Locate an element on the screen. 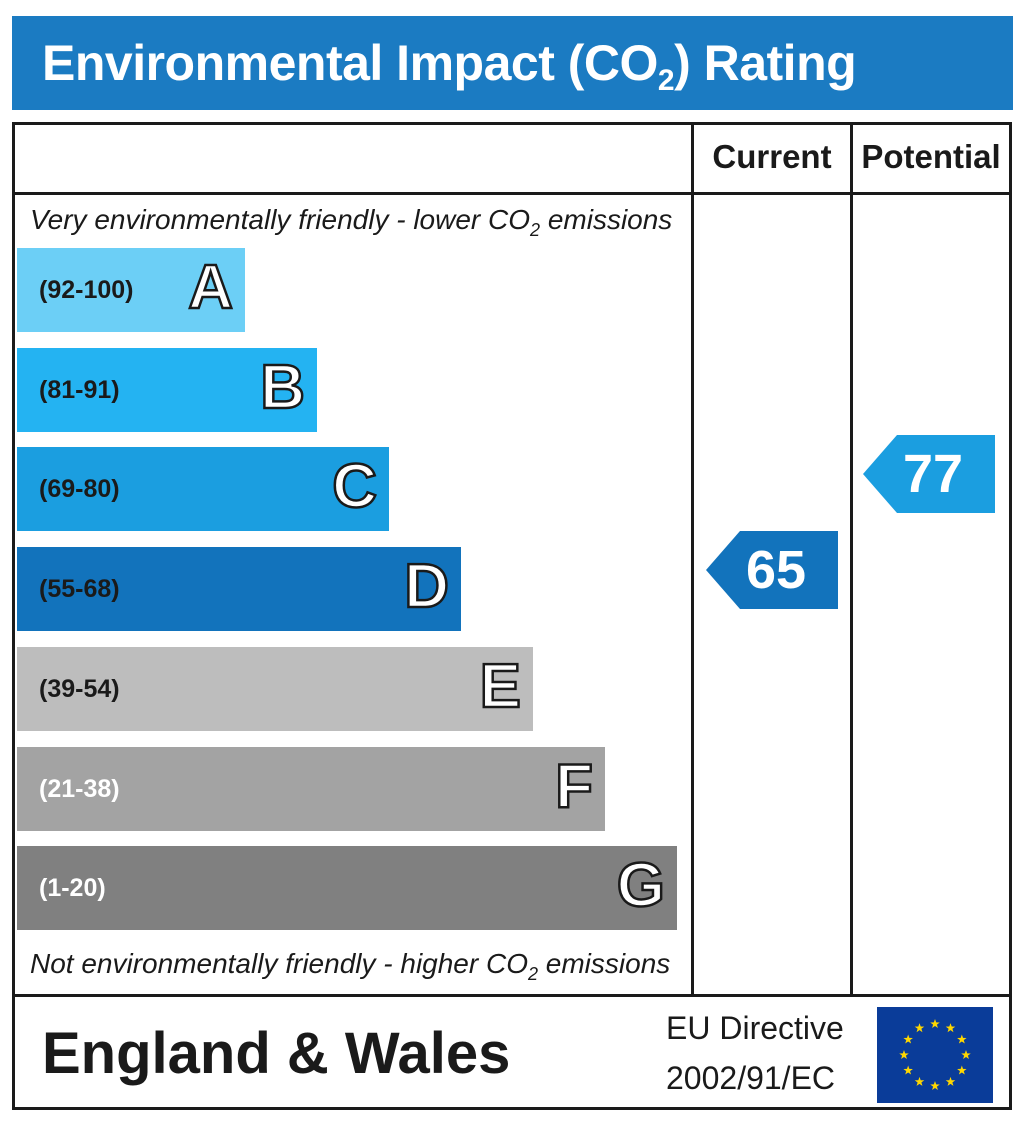 The image size is (1024, 1124). band-range-label: (39-54) is located at coordinates (79, 689).